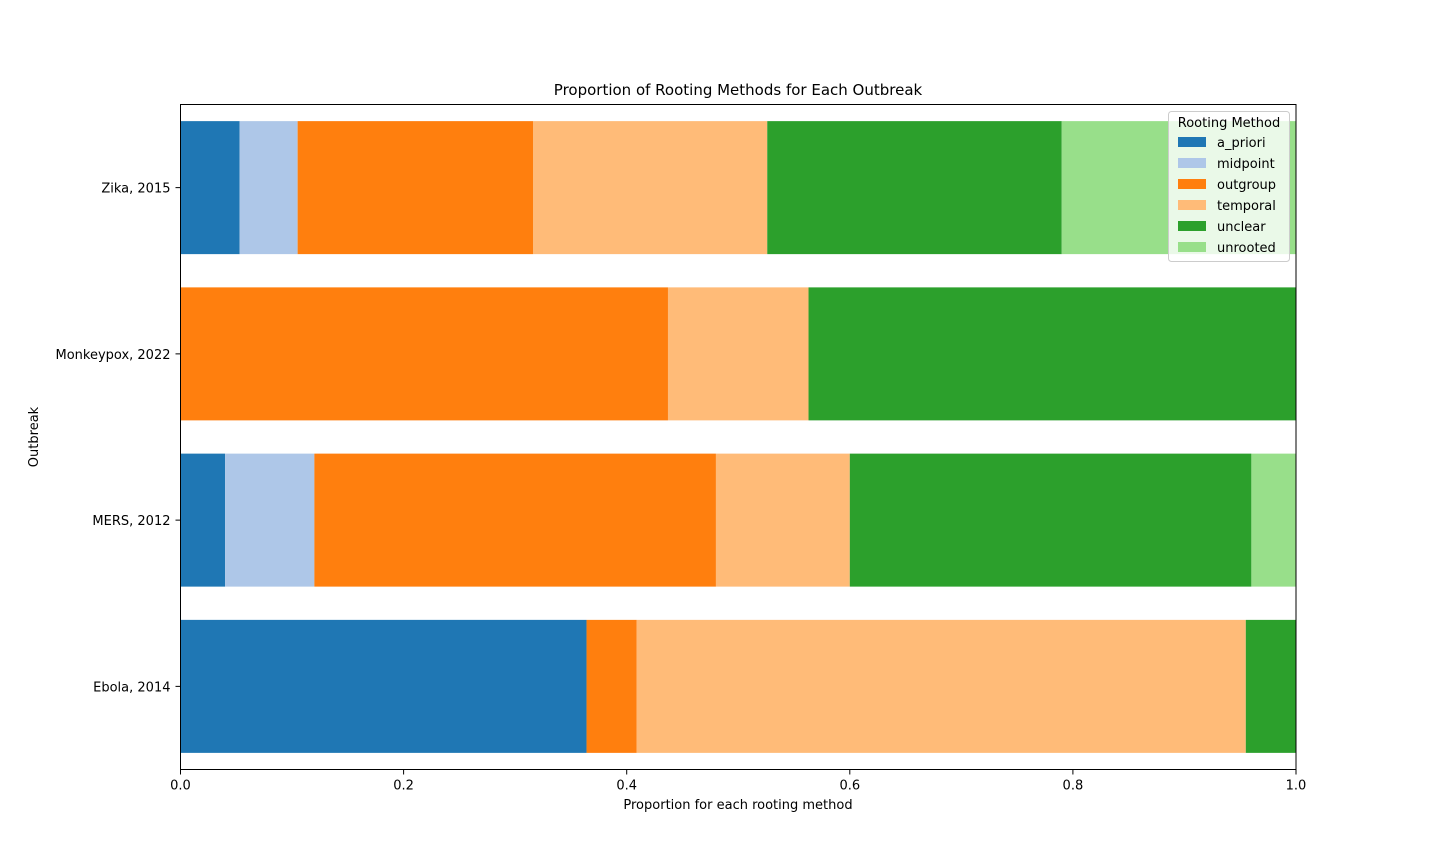  I want to click on legend-swatch-outgroup, so click(1192, 184).